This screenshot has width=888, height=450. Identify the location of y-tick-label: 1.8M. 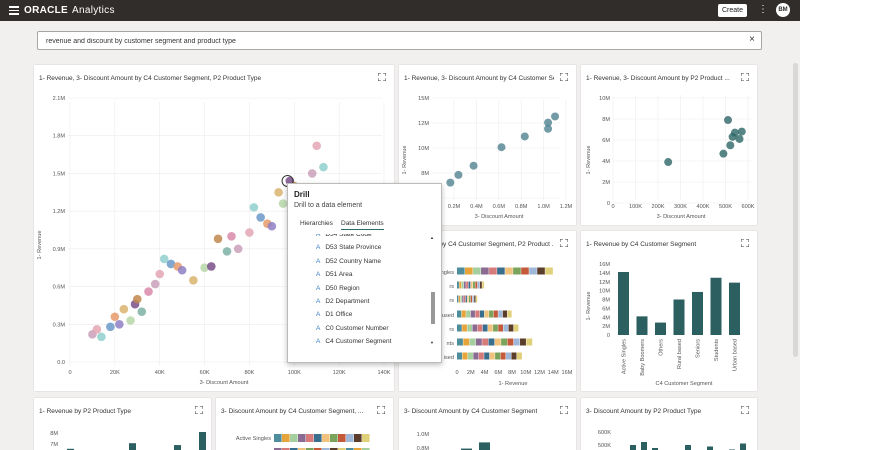
(59, 137).